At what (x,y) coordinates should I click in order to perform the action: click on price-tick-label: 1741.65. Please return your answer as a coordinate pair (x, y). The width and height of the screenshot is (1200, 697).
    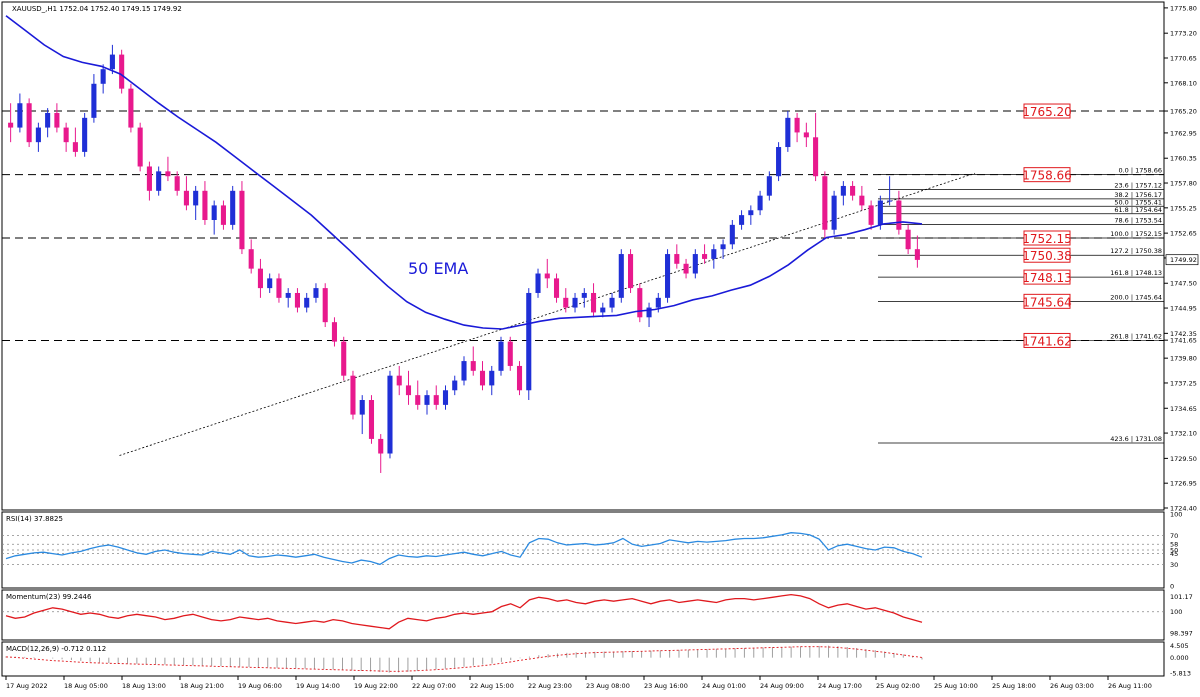
    Looking at the image, I should click on (1183, 341).